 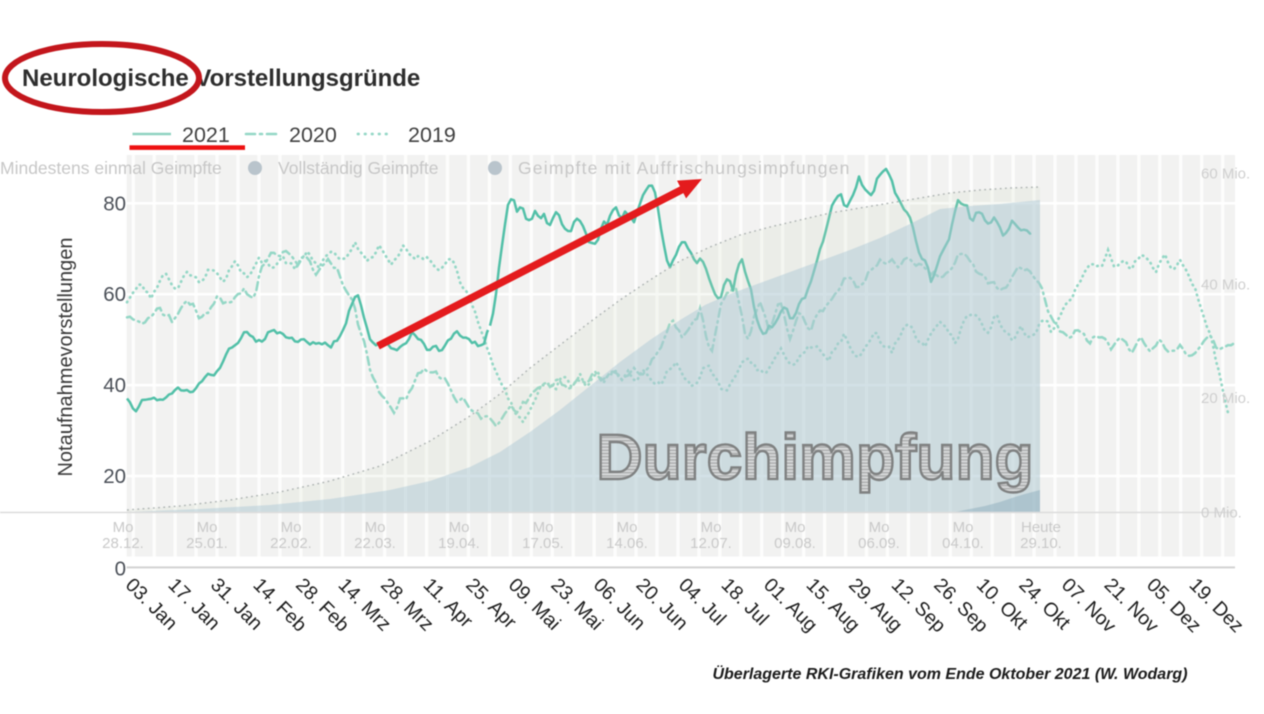 I want to click on svg-text: Durchimpfung, so click(x=814, y=457).